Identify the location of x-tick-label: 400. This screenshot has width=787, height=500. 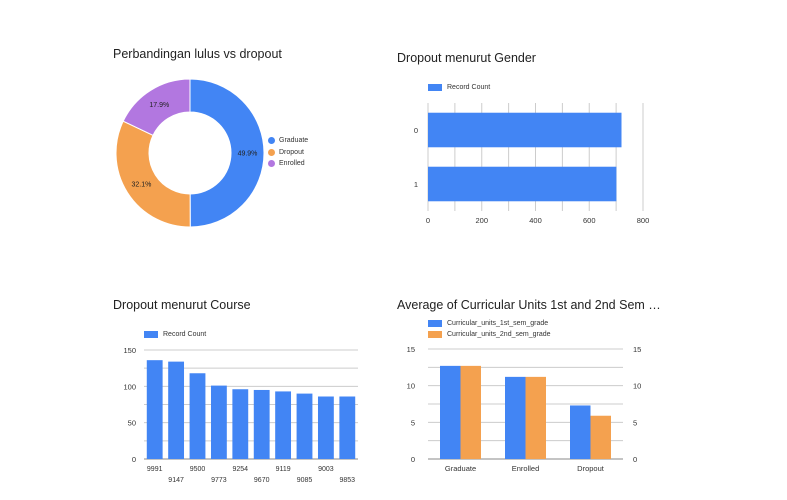
(535, 220).